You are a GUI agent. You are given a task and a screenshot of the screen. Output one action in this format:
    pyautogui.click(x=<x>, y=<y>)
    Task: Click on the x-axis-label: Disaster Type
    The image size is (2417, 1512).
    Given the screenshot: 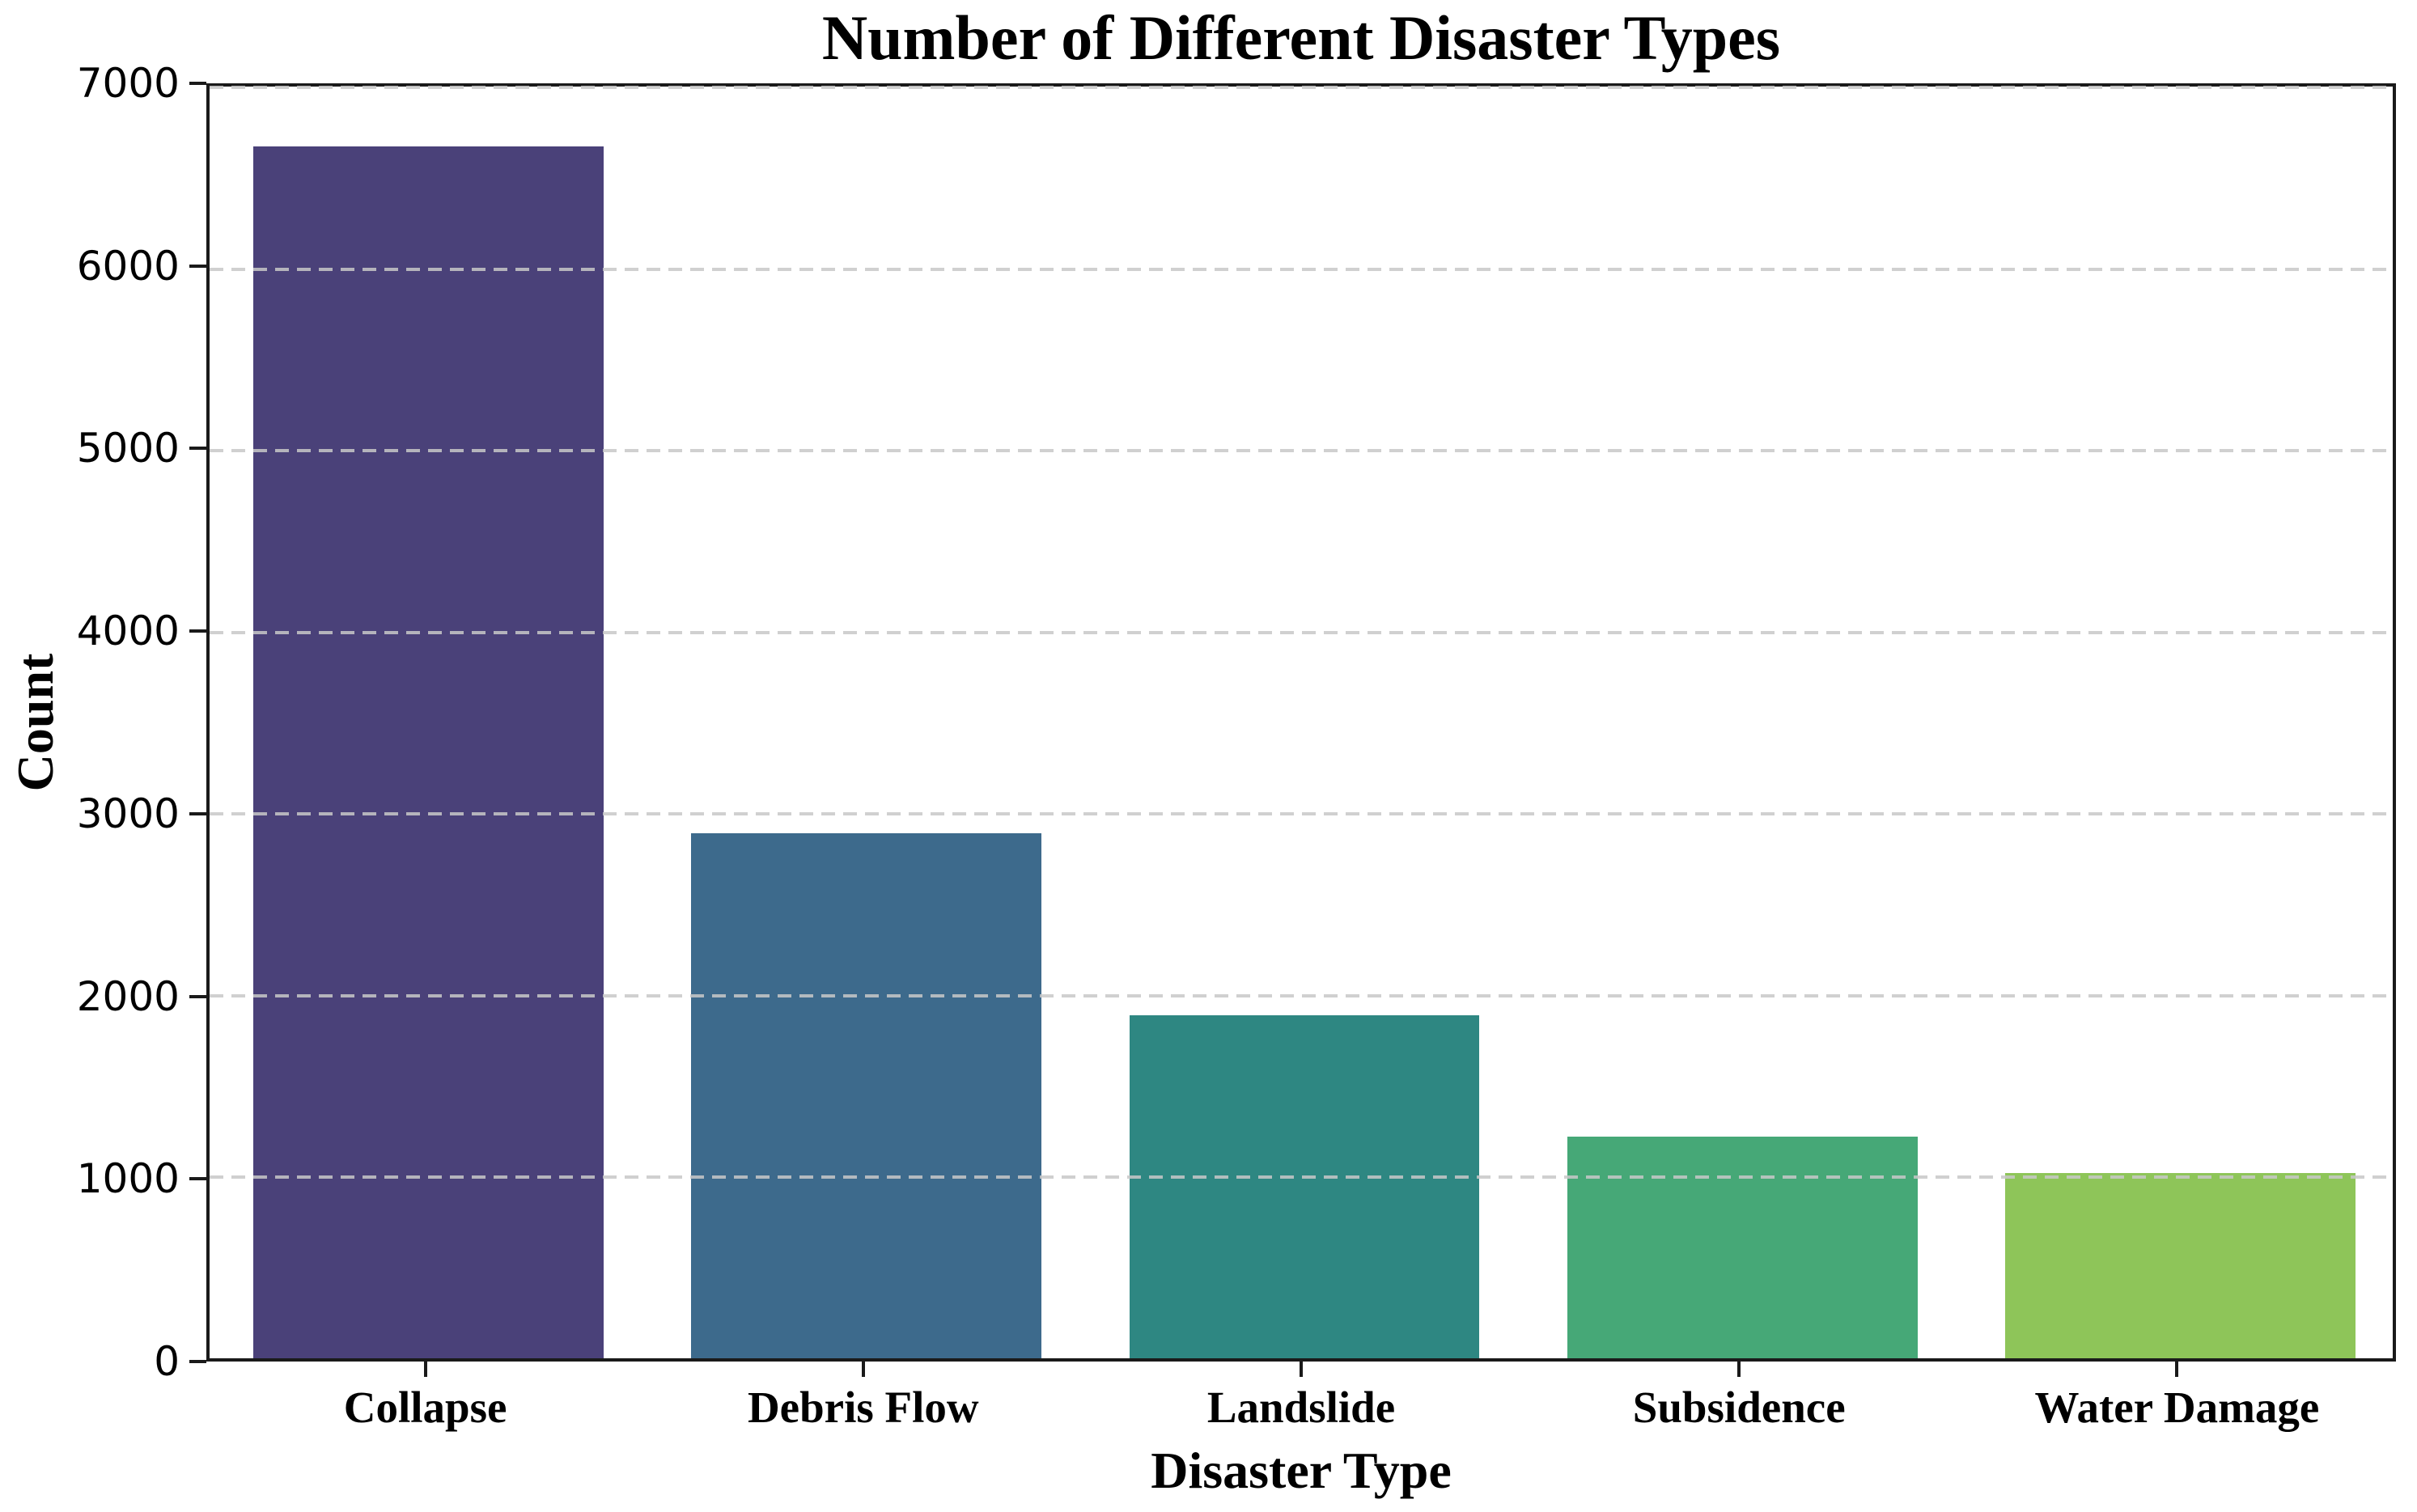 What is the action you would take?
    pyautogui.click(x=1301, y=1470)
    